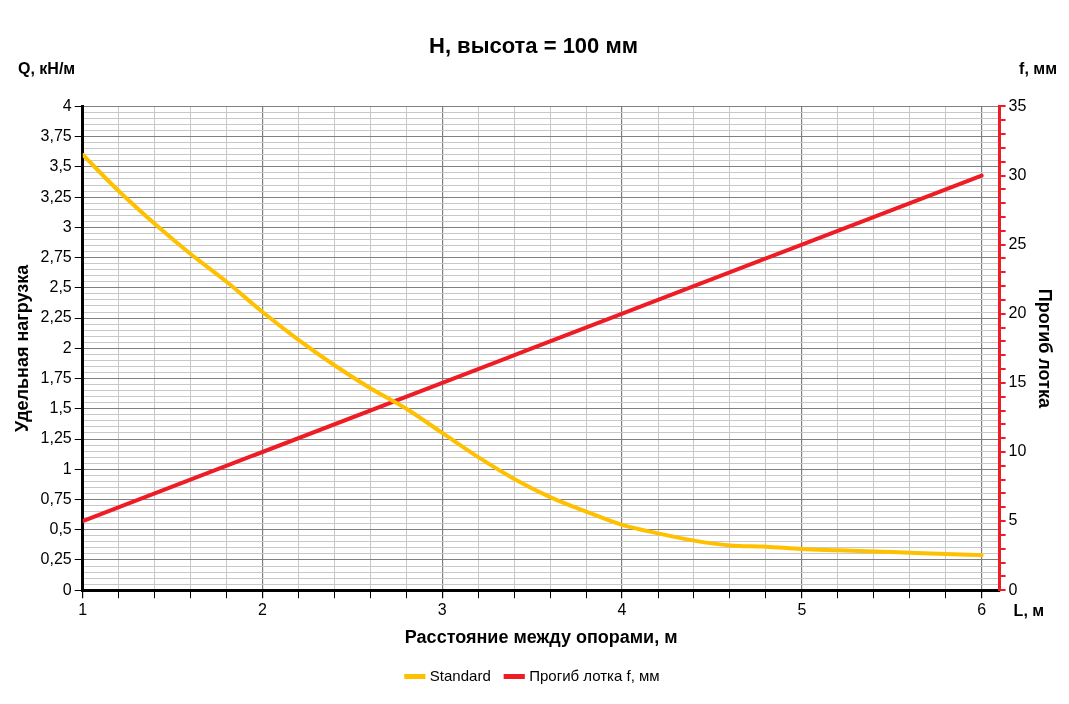 The image size is (1069, 704). Describe the element at coordinates (1013, 589) in the screenshot. I see `y2-tick-label: 0` at that location.